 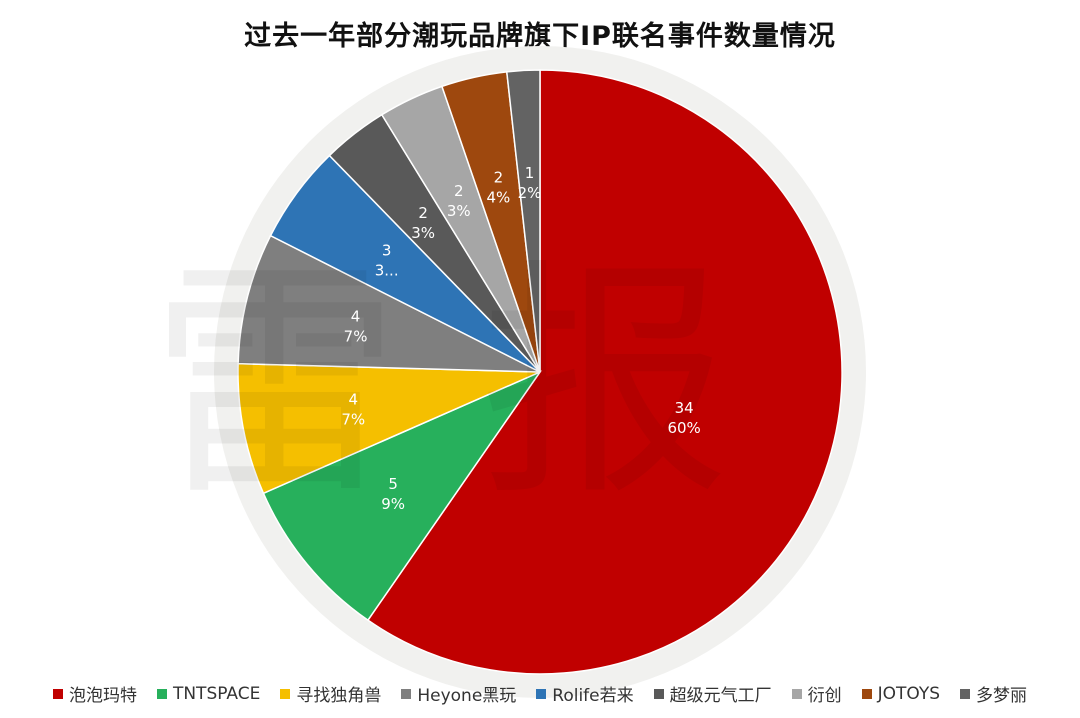 I want to click on legend-label: 超级元气工厂, so click(x=720, y=696).